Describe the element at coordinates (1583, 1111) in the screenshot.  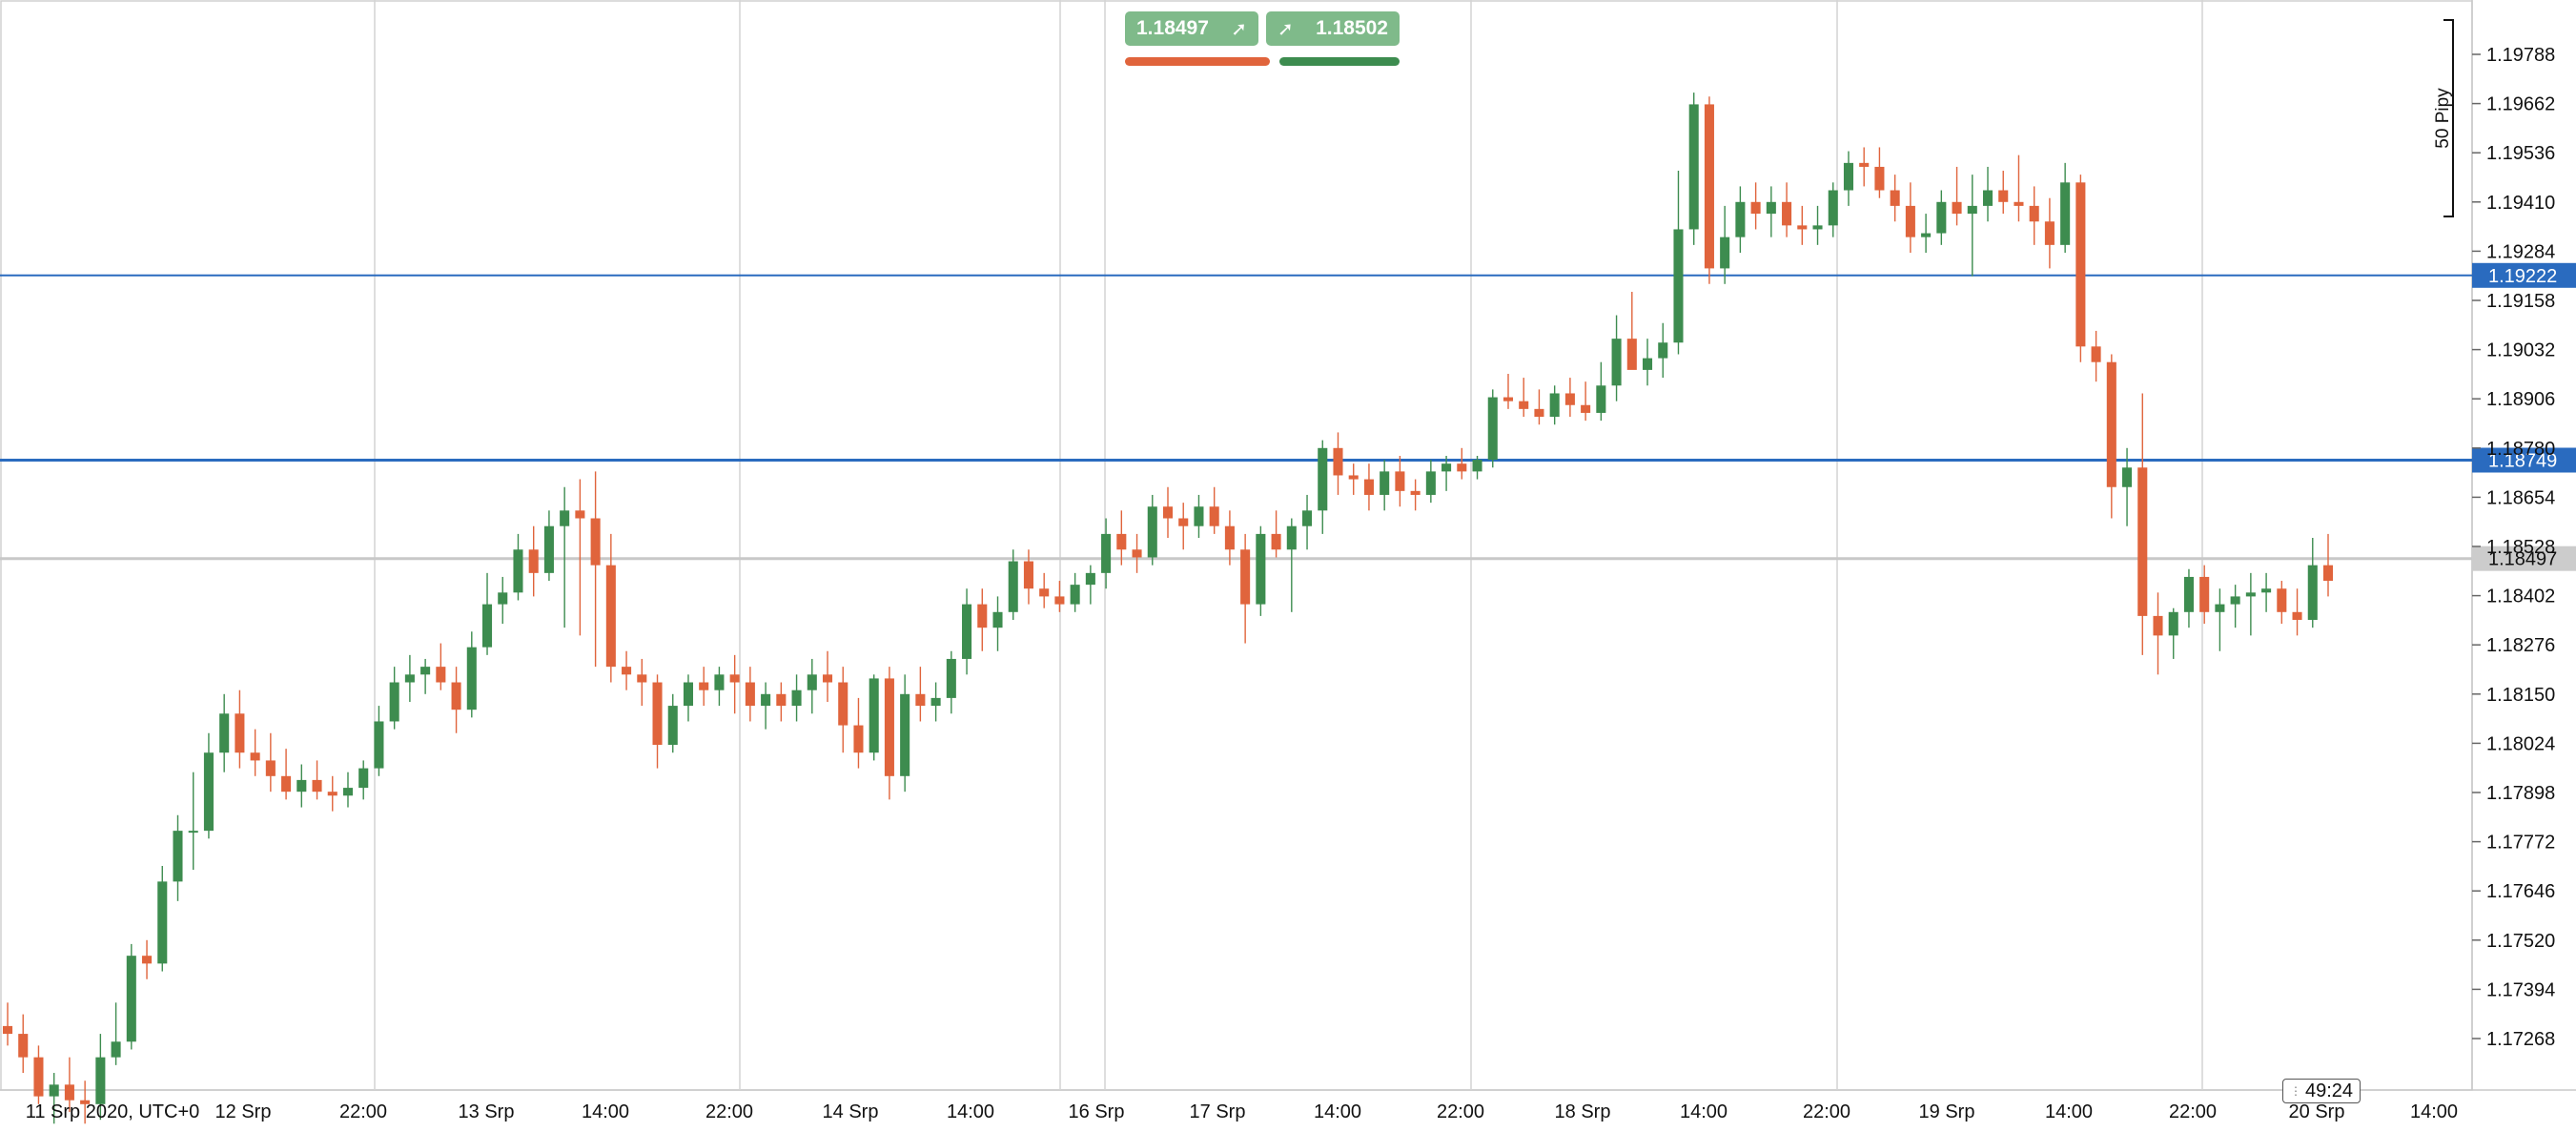
I see `x-tick-label: 18 Srp` at that location.